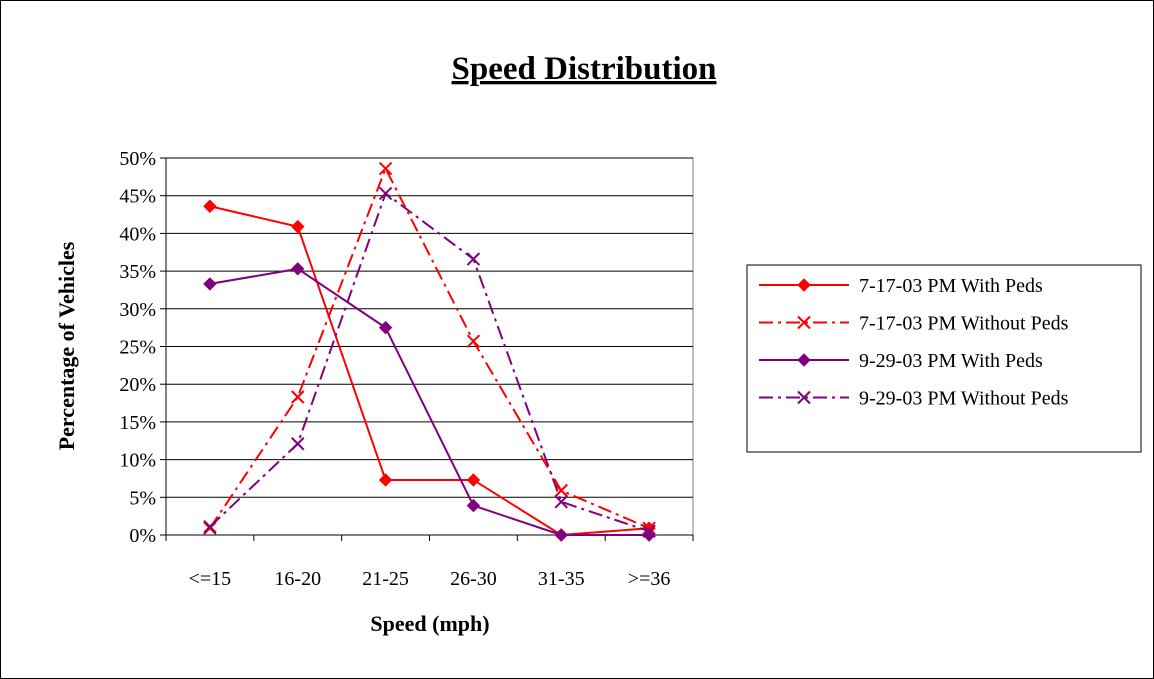 The width and height of the screenshot is (1154, 679). Describe the element at coordinates (137, 197) in the screenshot. I see `y-tick-label: 45%` at that location.